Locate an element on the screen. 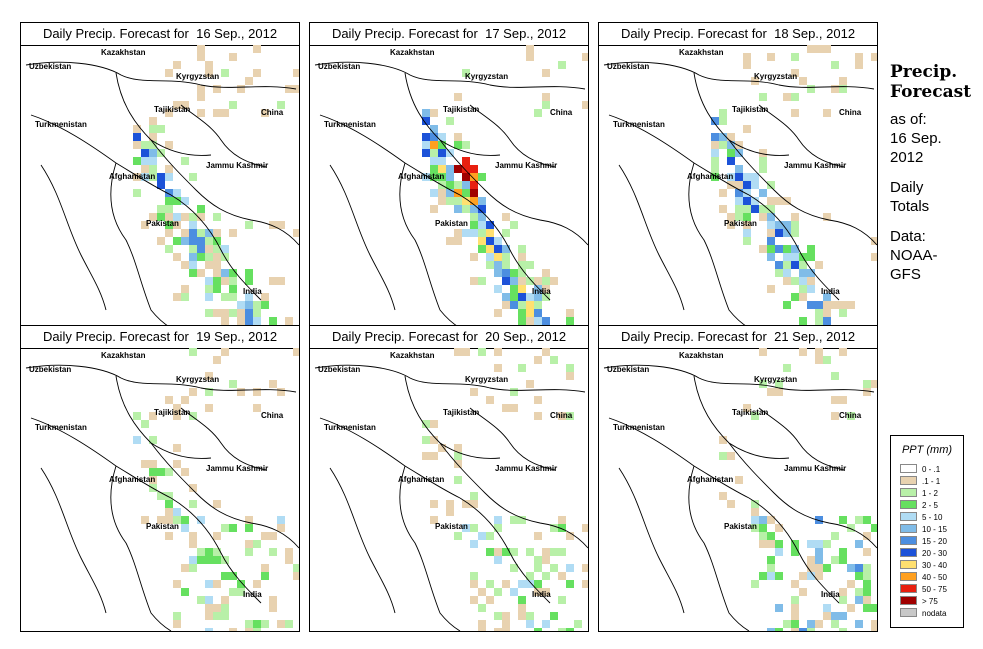 Image resolution: width=983 pixels, height=649 pixels. place-label: Uzbekistan is located at coordinates (628, 369).